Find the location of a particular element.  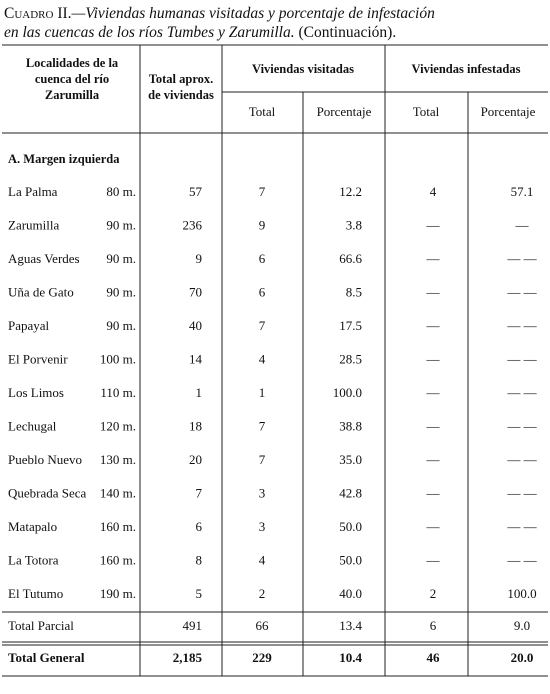

altitude: 140 m. is located at coordinates (118, 492).